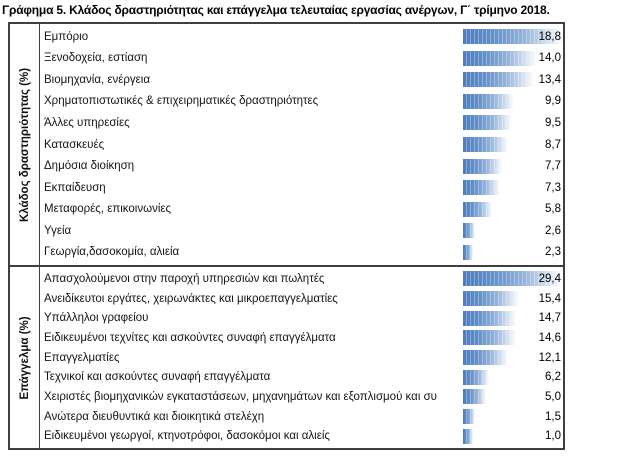  Describe the element at coordinates (301, 188) in the screenshot. I see `chart-row: Εκπαίδευση 7,3` at that location.